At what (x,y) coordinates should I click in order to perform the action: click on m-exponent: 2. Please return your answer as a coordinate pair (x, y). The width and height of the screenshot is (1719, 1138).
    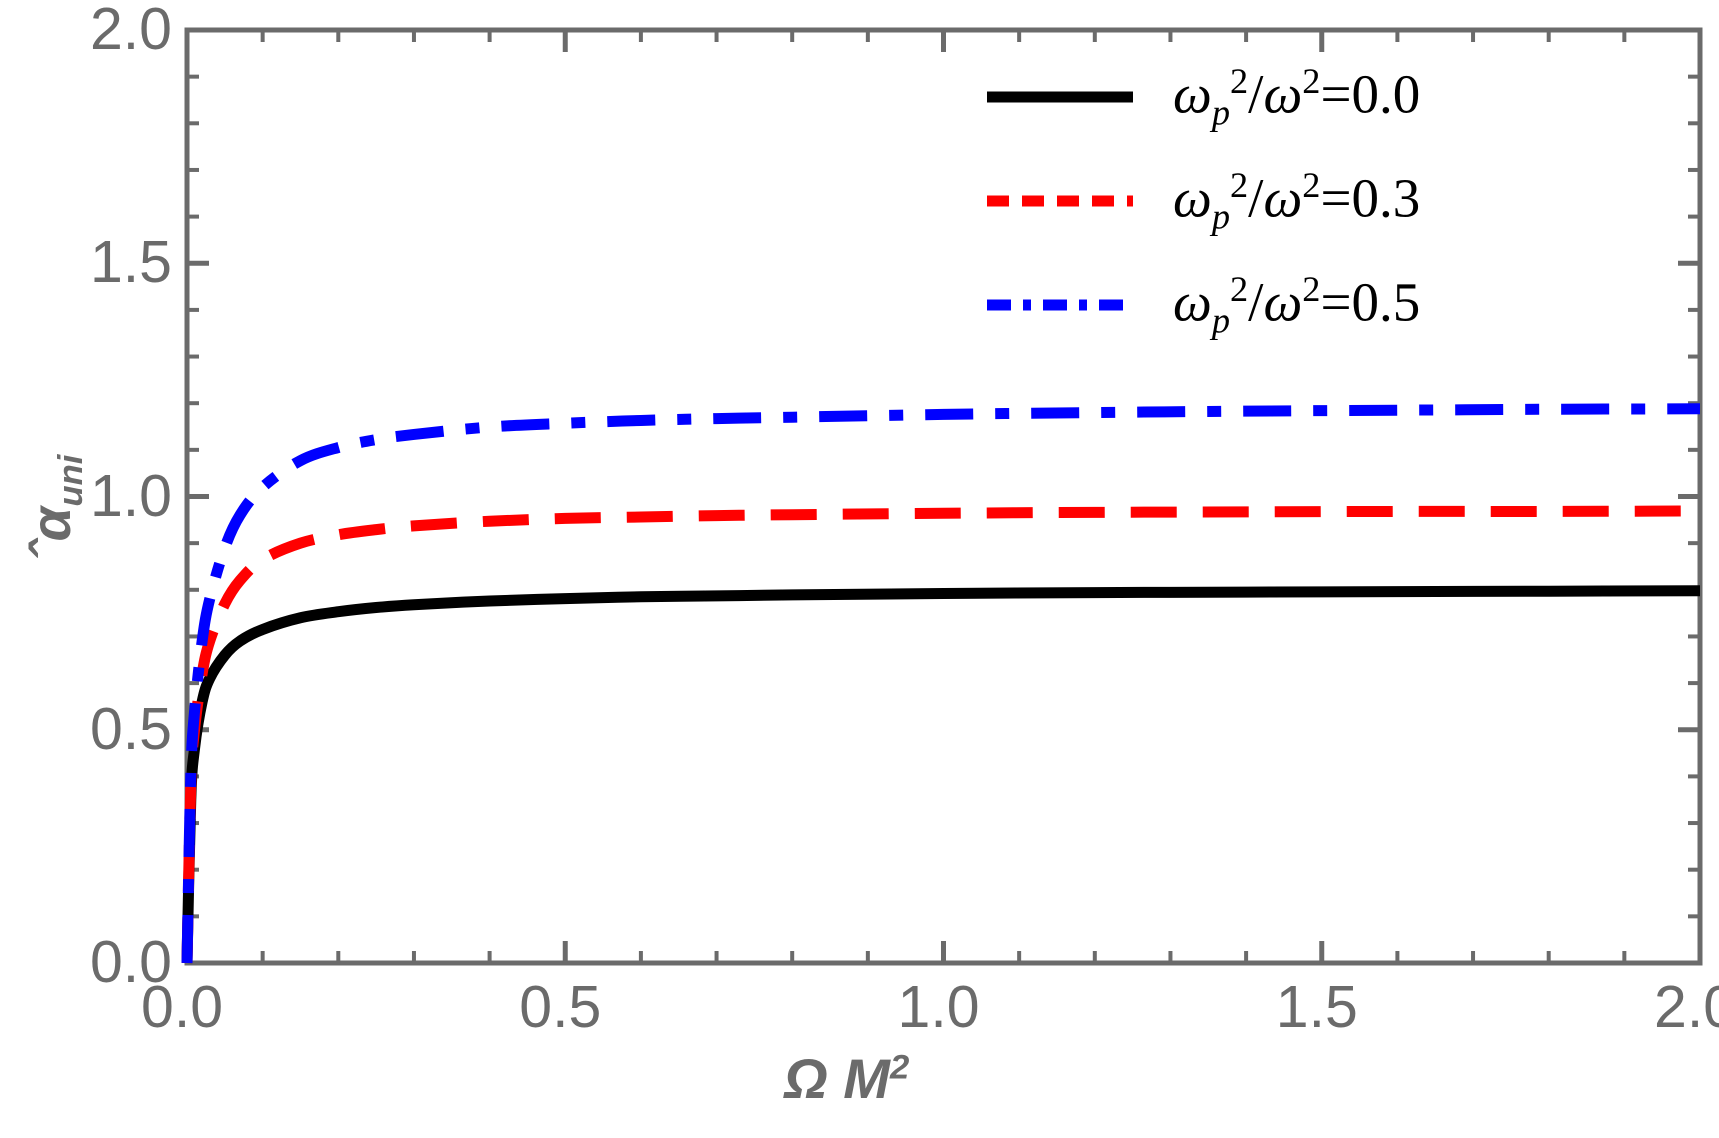
    Looking at the image, I should click on (899, 1067).